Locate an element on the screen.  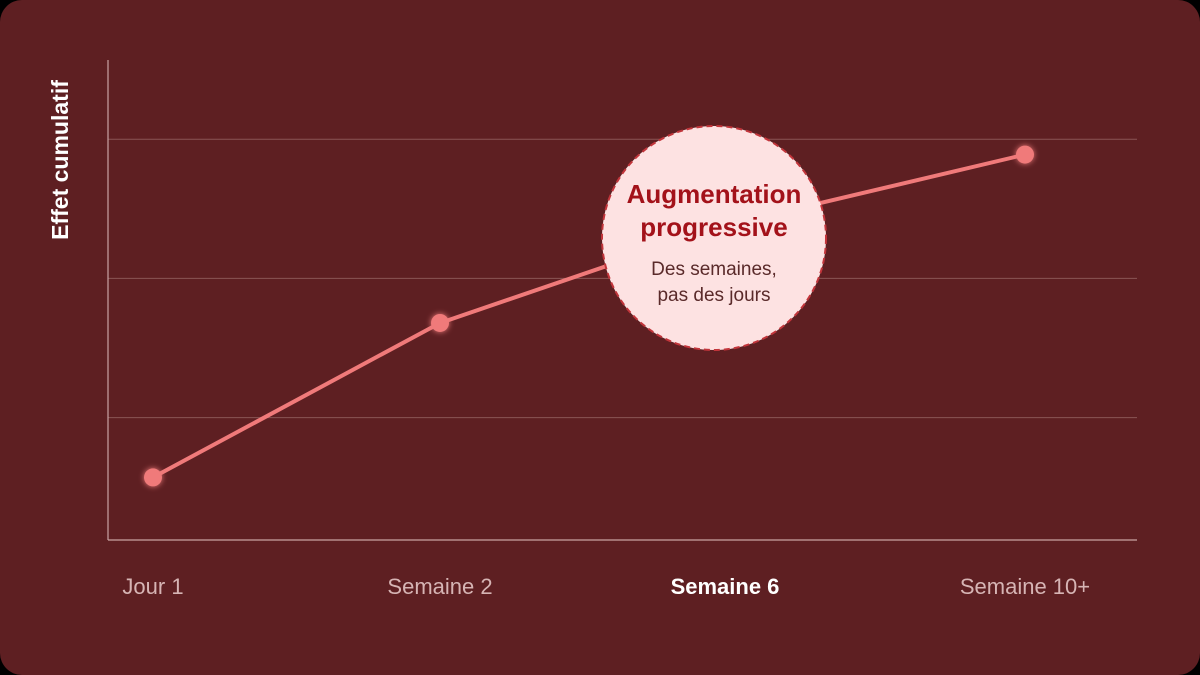
callout-circle is located at coordinates (714, 238).